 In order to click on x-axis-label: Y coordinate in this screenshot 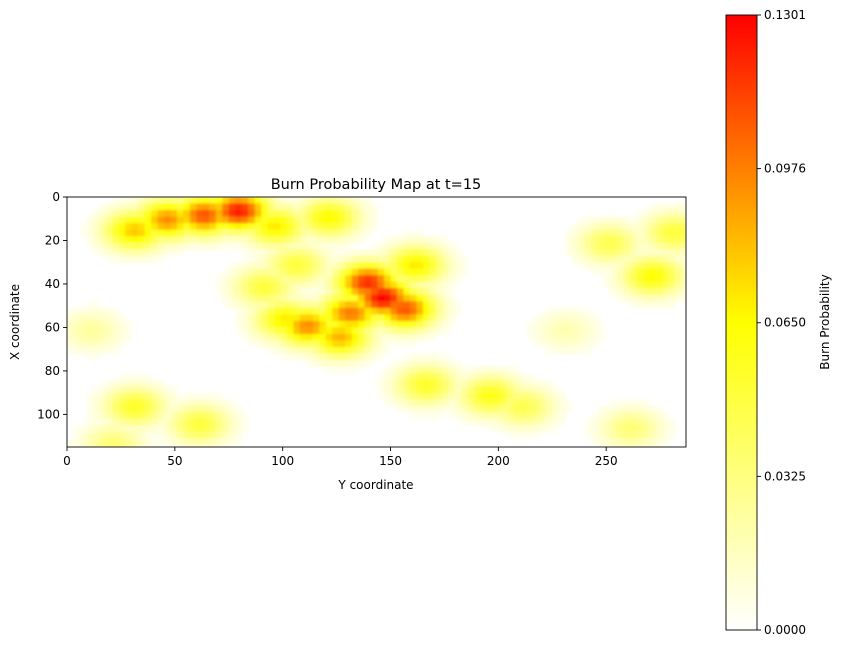, I will do `click(375, 485)`.